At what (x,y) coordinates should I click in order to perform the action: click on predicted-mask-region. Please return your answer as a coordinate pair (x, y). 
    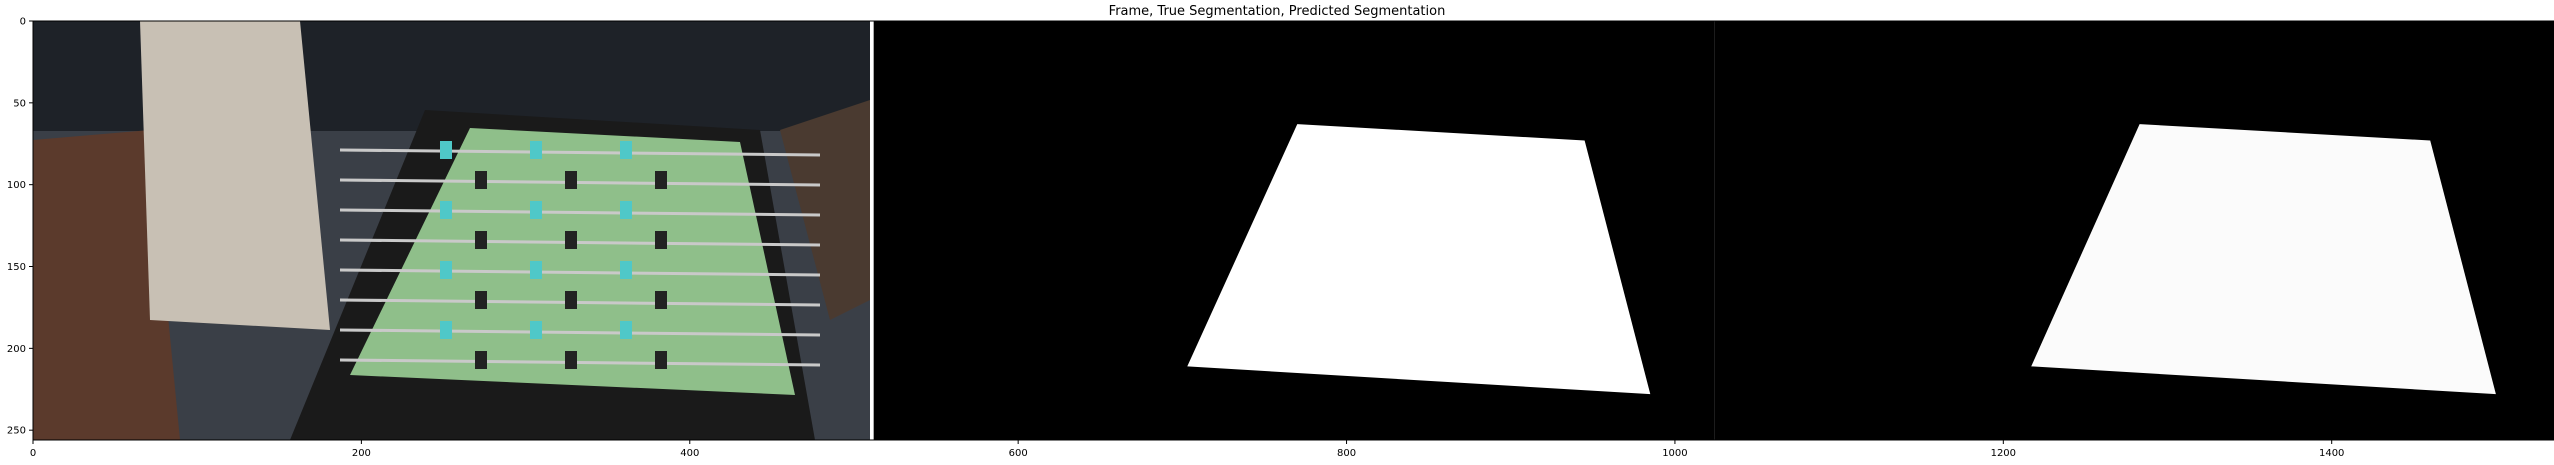
    Looking at the image, I should click on (2263, 259).